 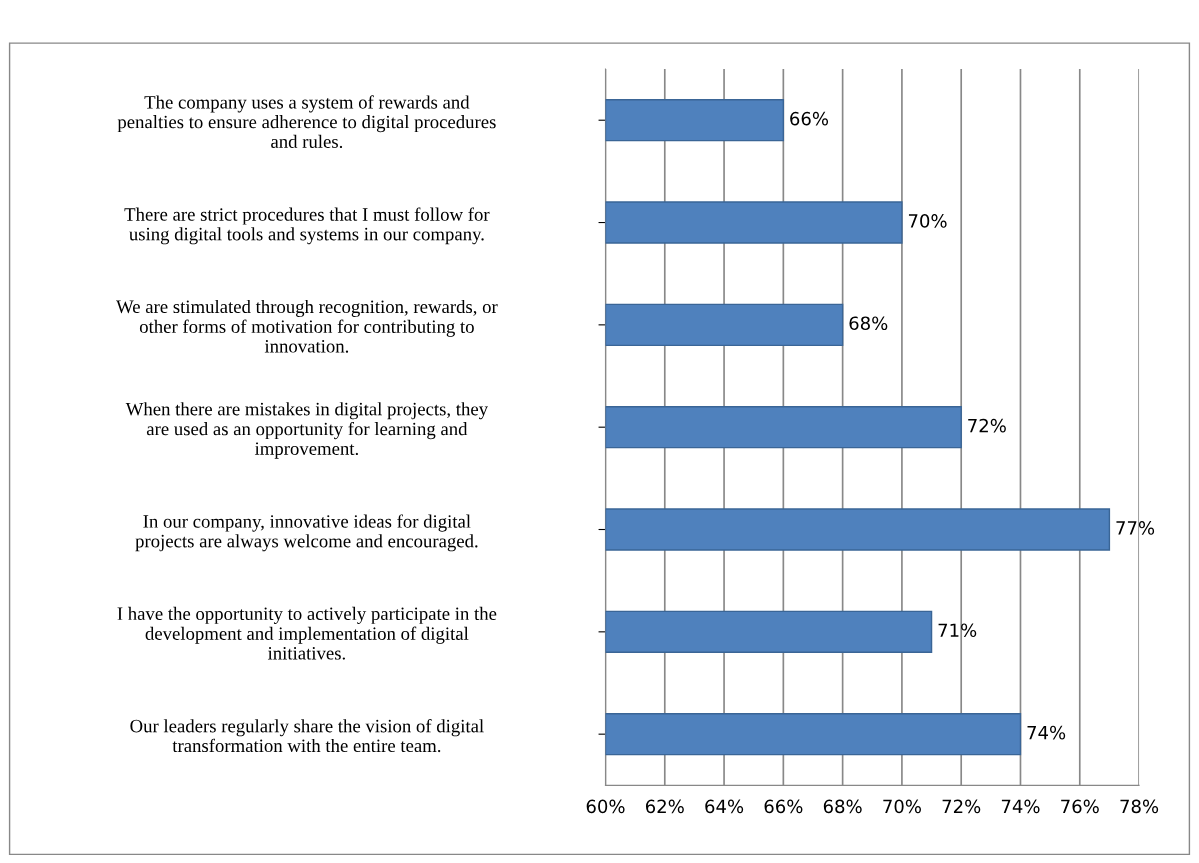 I want to click on x-tick-label: 60%, so click(x=605, y=806).